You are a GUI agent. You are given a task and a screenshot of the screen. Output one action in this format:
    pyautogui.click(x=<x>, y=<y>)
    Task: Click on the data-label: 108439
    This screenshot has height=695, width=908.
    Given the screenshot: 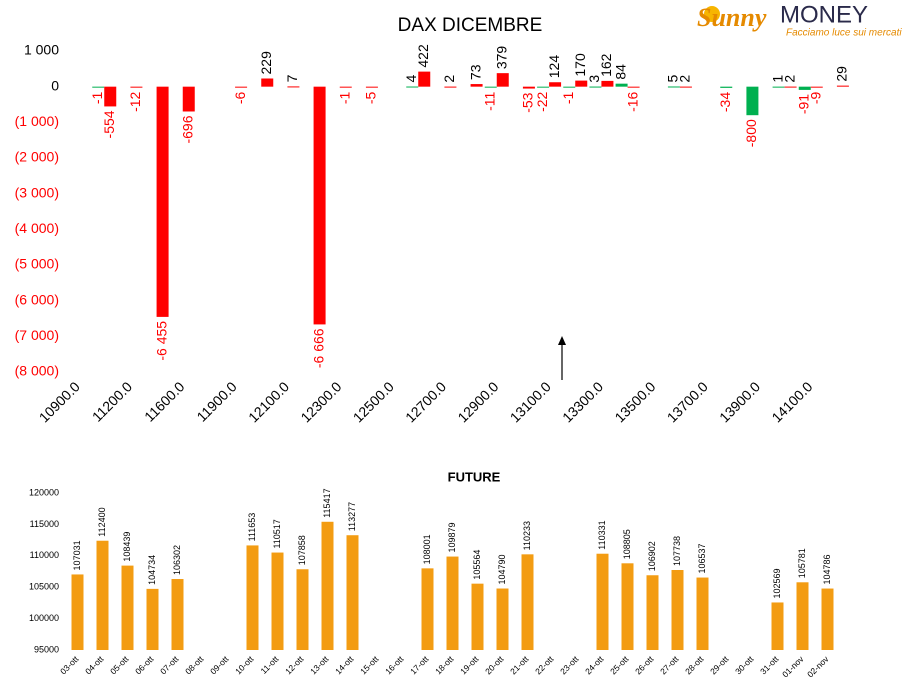 What is the action you would take?
    pyautogui.click(x=127, y=547)
    